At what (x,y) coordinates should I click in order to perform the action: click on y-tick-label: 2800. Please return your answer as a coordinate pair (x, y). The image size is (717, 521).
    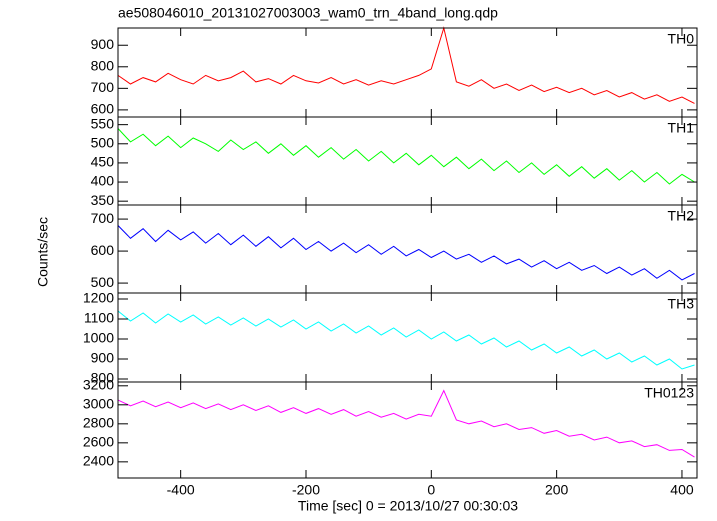
    Looking at the image, I should click on (98, 423).